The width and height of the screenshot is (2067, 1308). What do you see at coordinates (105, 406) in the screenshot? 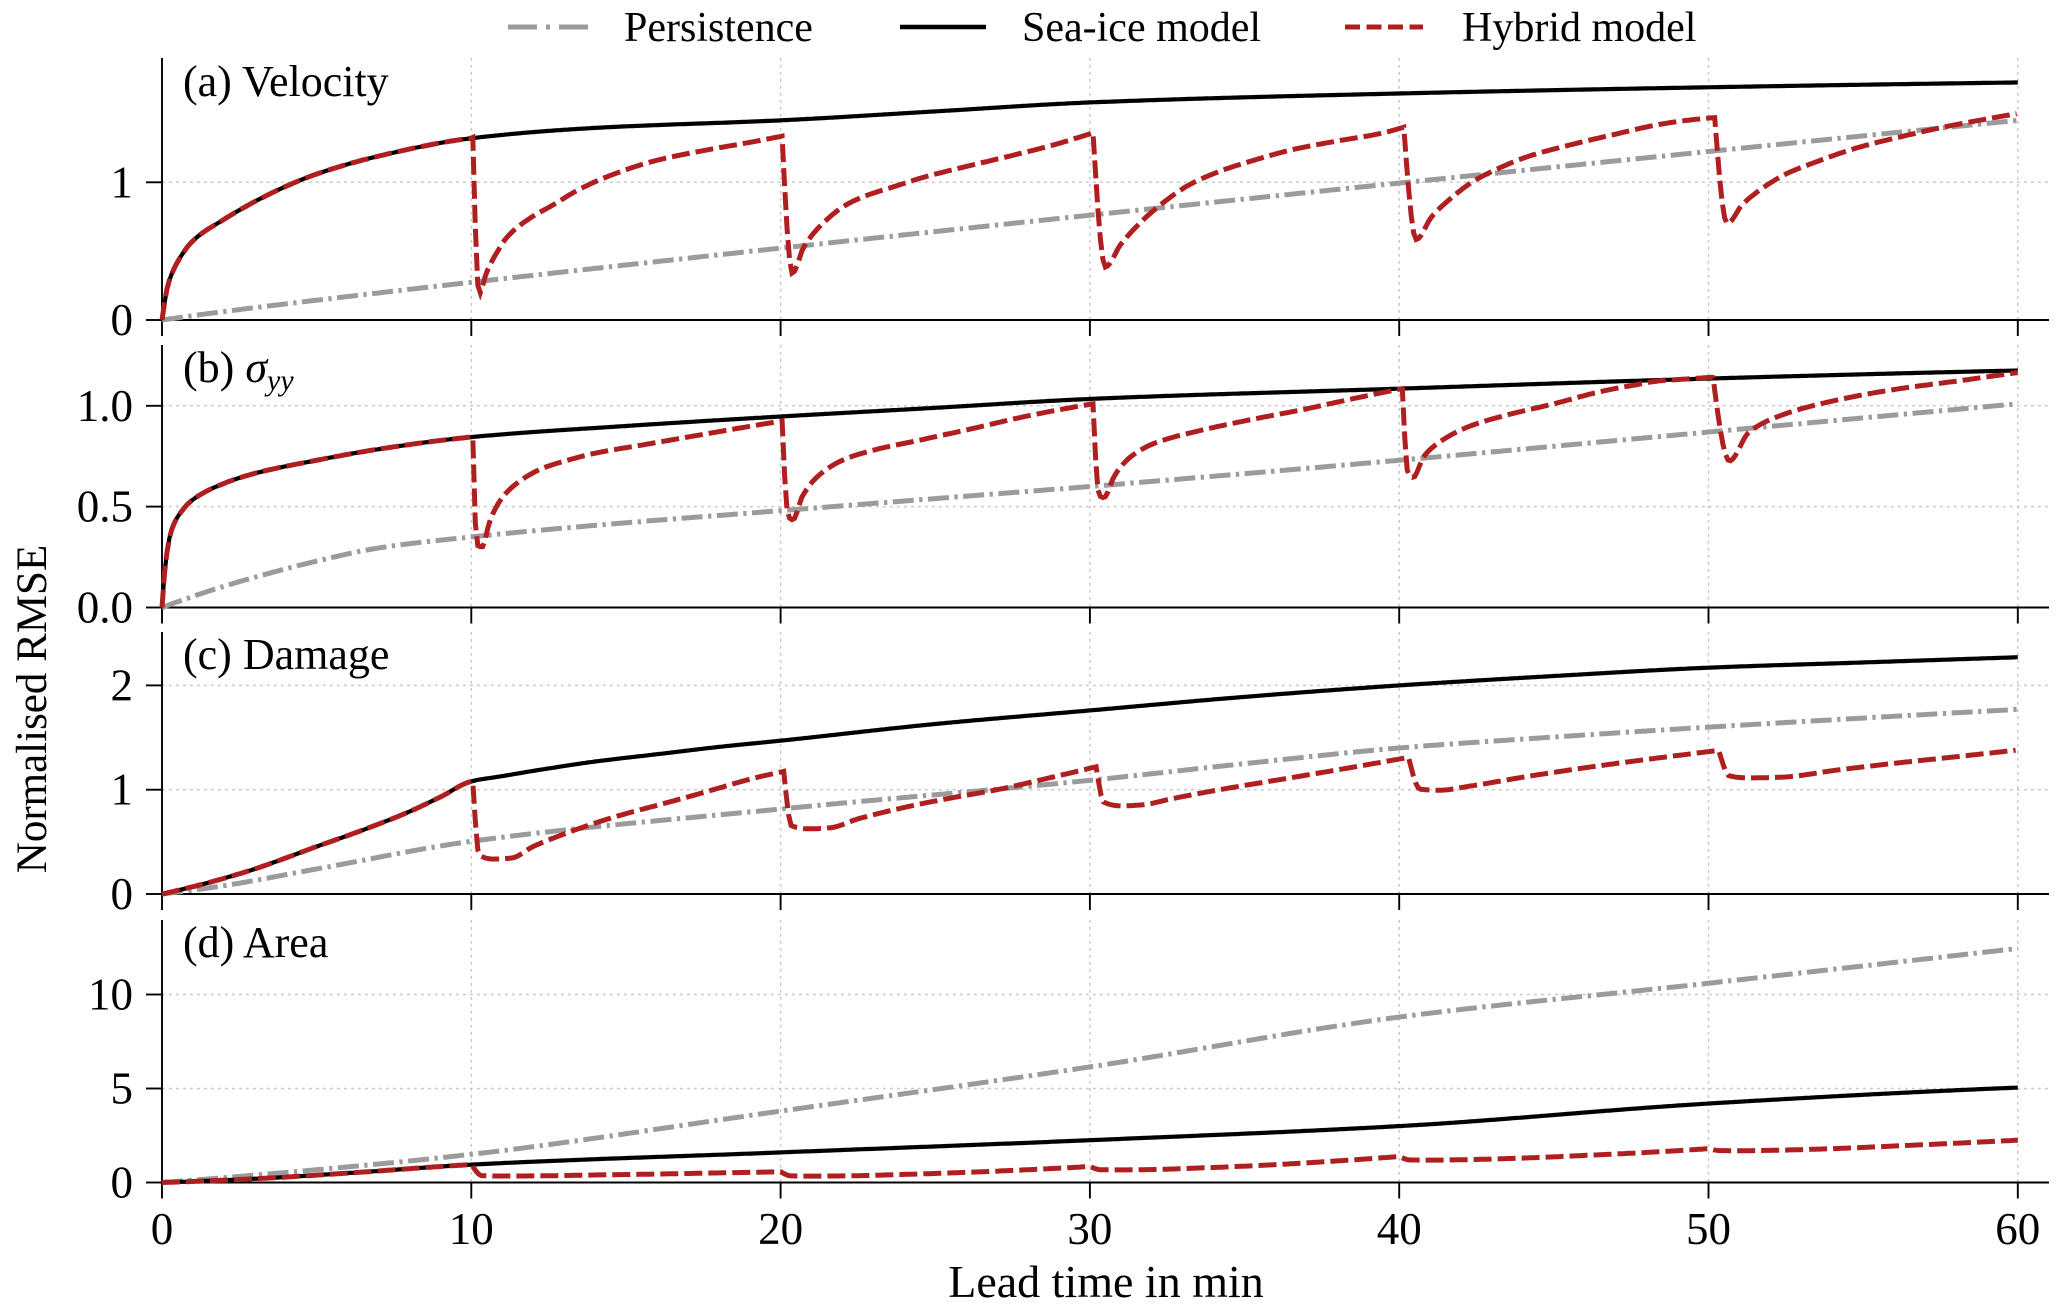
I see `svg-text: 1.0` at bounding box center [105, 406].